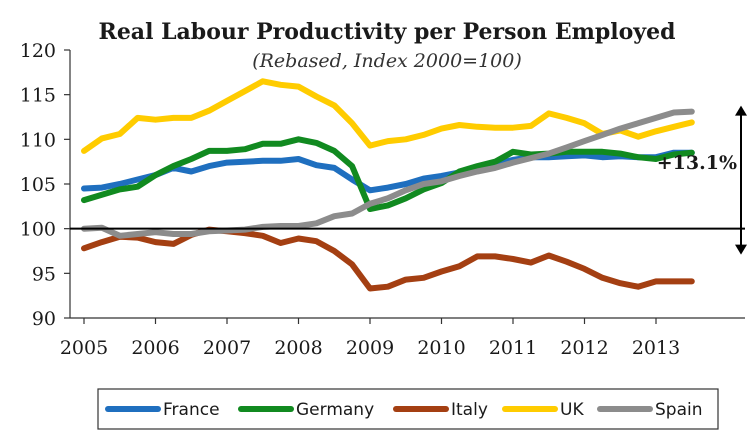  I want to click on arrow-head-up-icon, so click(741, 110).